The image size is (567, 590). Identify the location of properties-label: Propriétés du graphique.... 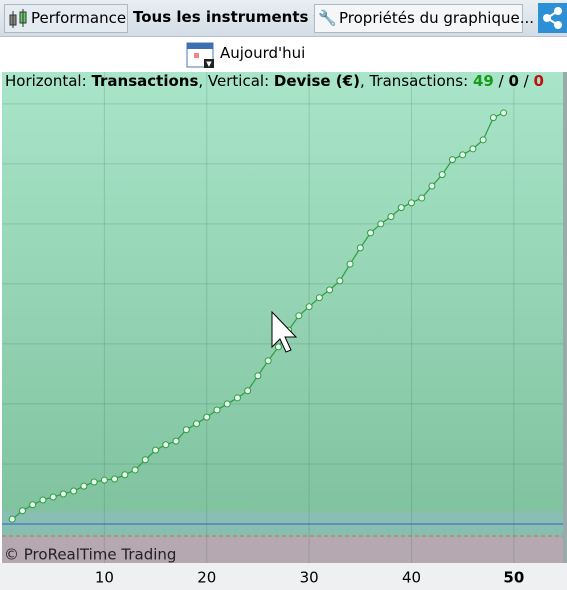
(437, 18).